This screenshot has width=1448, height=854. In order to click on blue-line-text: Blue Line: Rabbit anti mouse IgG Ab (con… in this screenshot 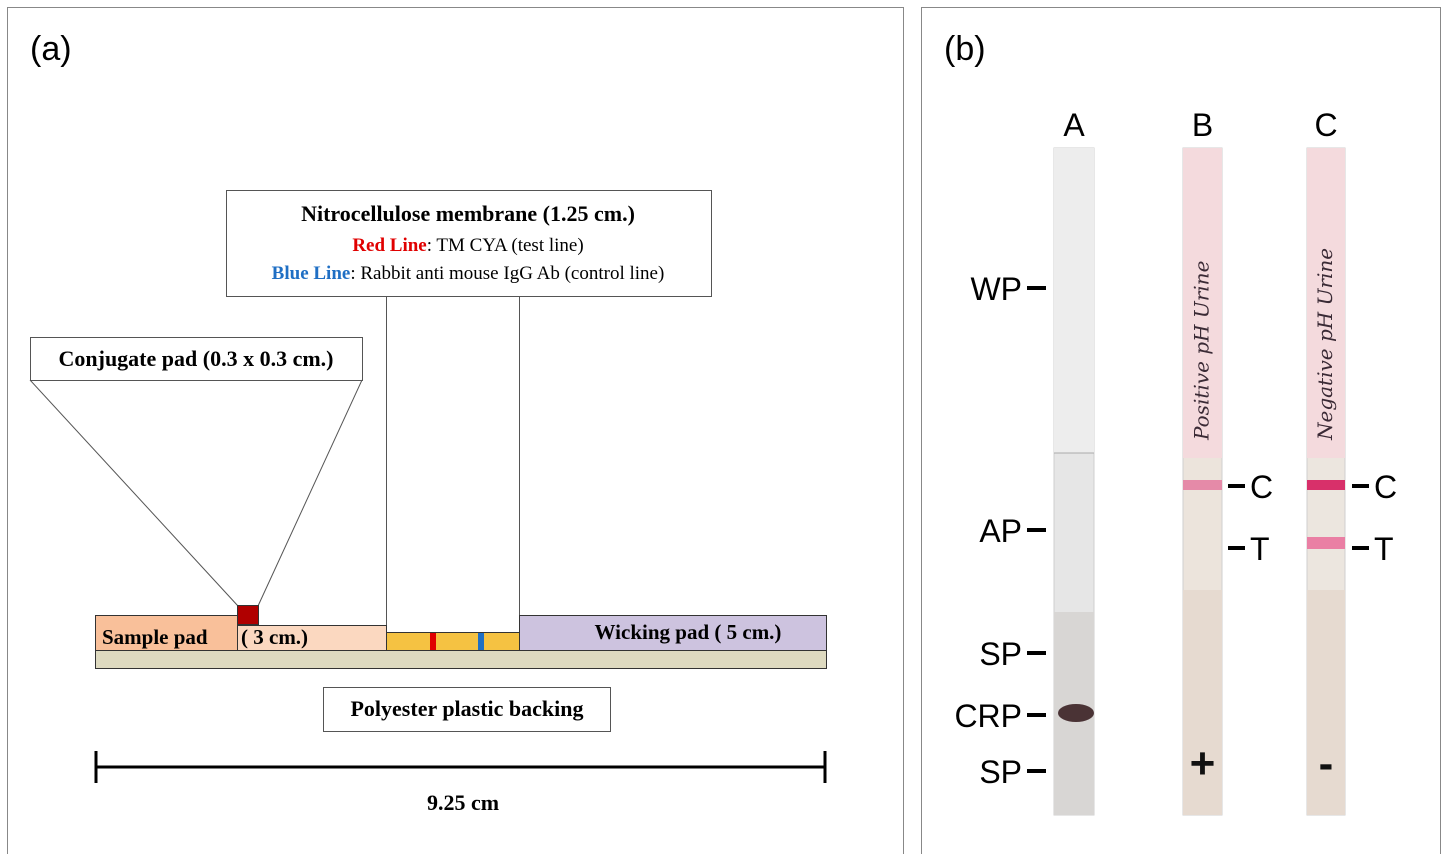, I will do `click(468, 273)`.